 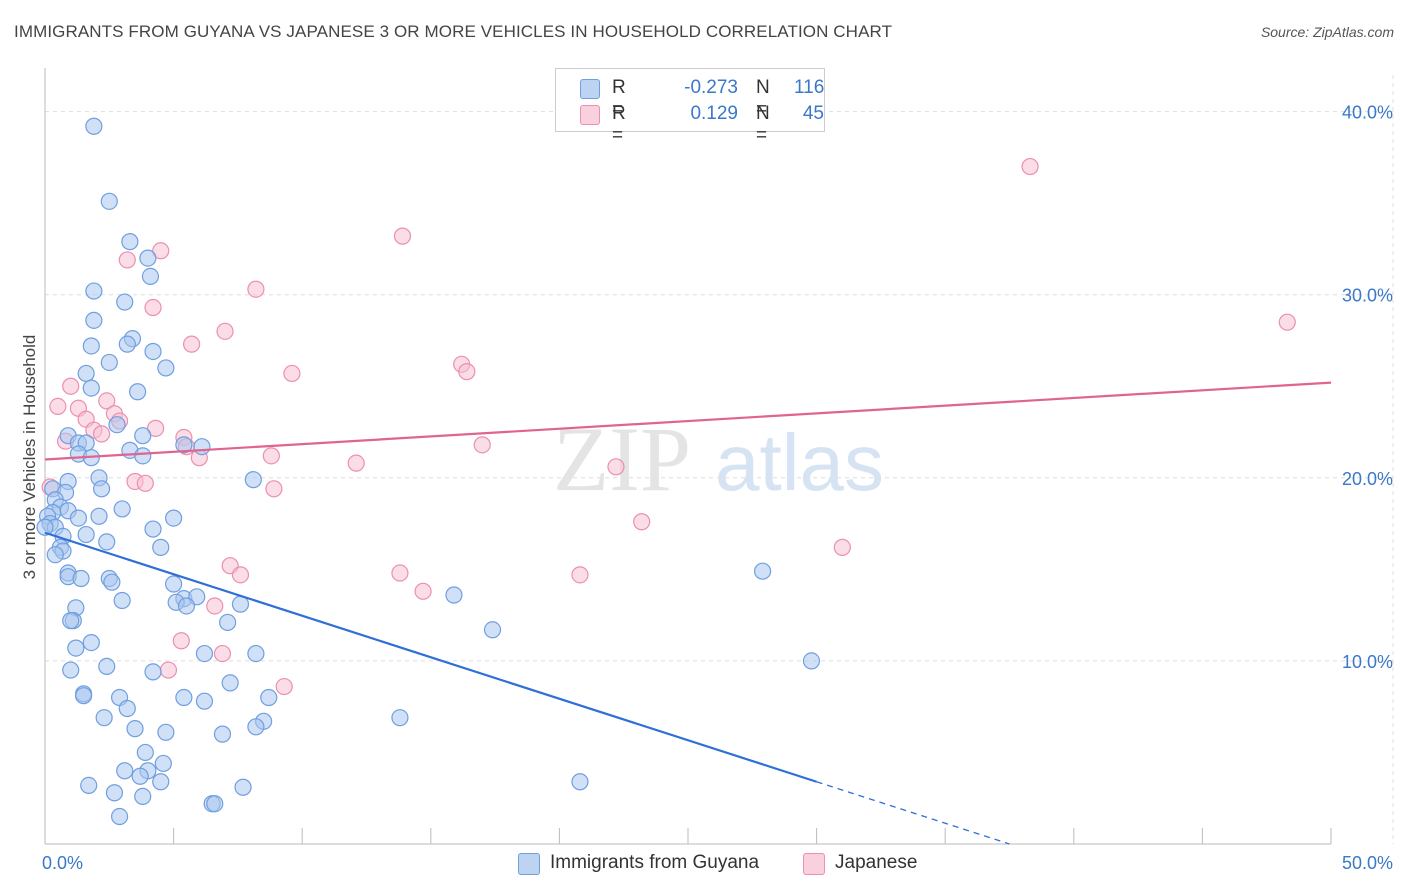 I want to click on watermark-atlas: atlas, so click(x=799, y=462).